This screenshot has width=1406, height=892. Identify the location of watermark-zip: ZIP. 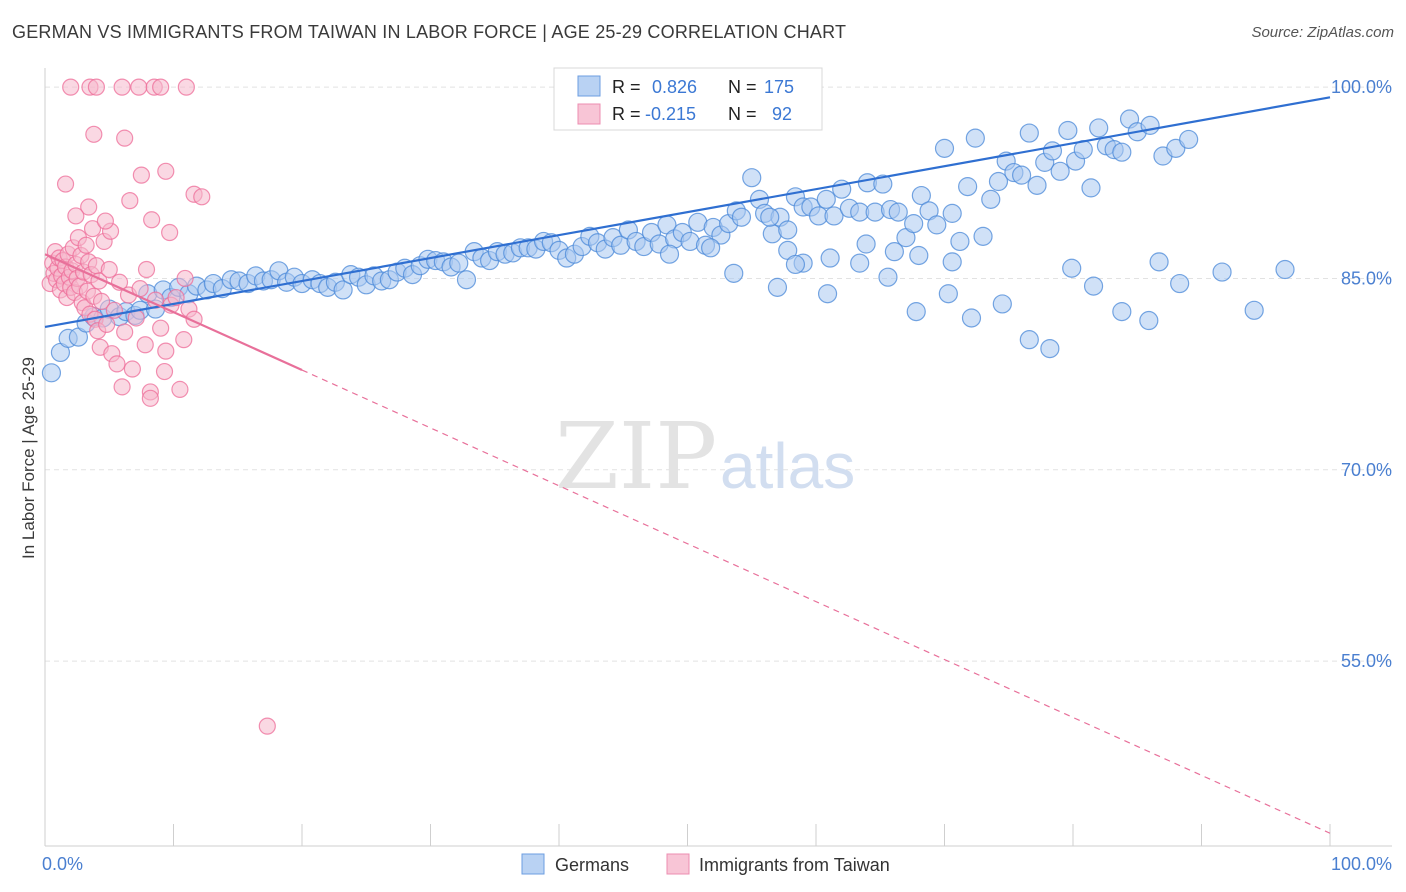
(636, 456).